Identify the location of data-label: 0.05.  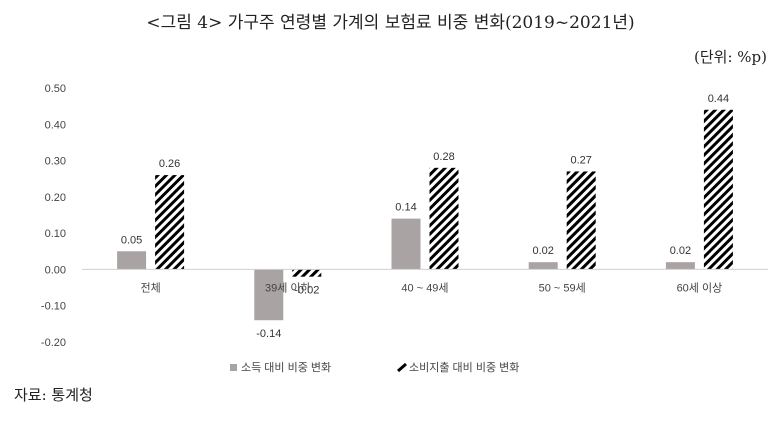
(131, 240).